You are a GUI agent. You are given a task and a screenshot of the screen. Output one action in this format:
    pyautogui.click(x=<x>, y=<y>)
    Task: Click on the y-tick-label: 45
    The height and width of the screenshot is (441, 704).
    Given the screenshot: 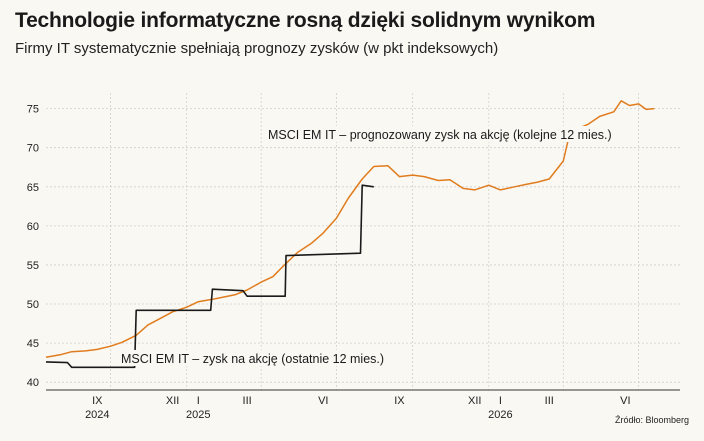 What is the action you would take?
    pyautogui.click(x=33, y=344)
    